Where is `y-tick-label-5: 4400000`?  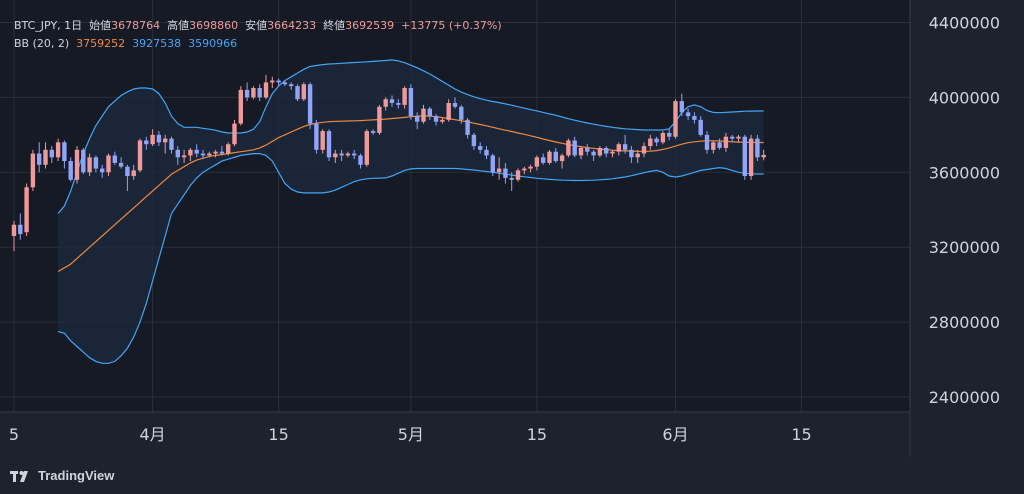
y-tick-label-5: 4400000 is located at coordinates (964, 22).